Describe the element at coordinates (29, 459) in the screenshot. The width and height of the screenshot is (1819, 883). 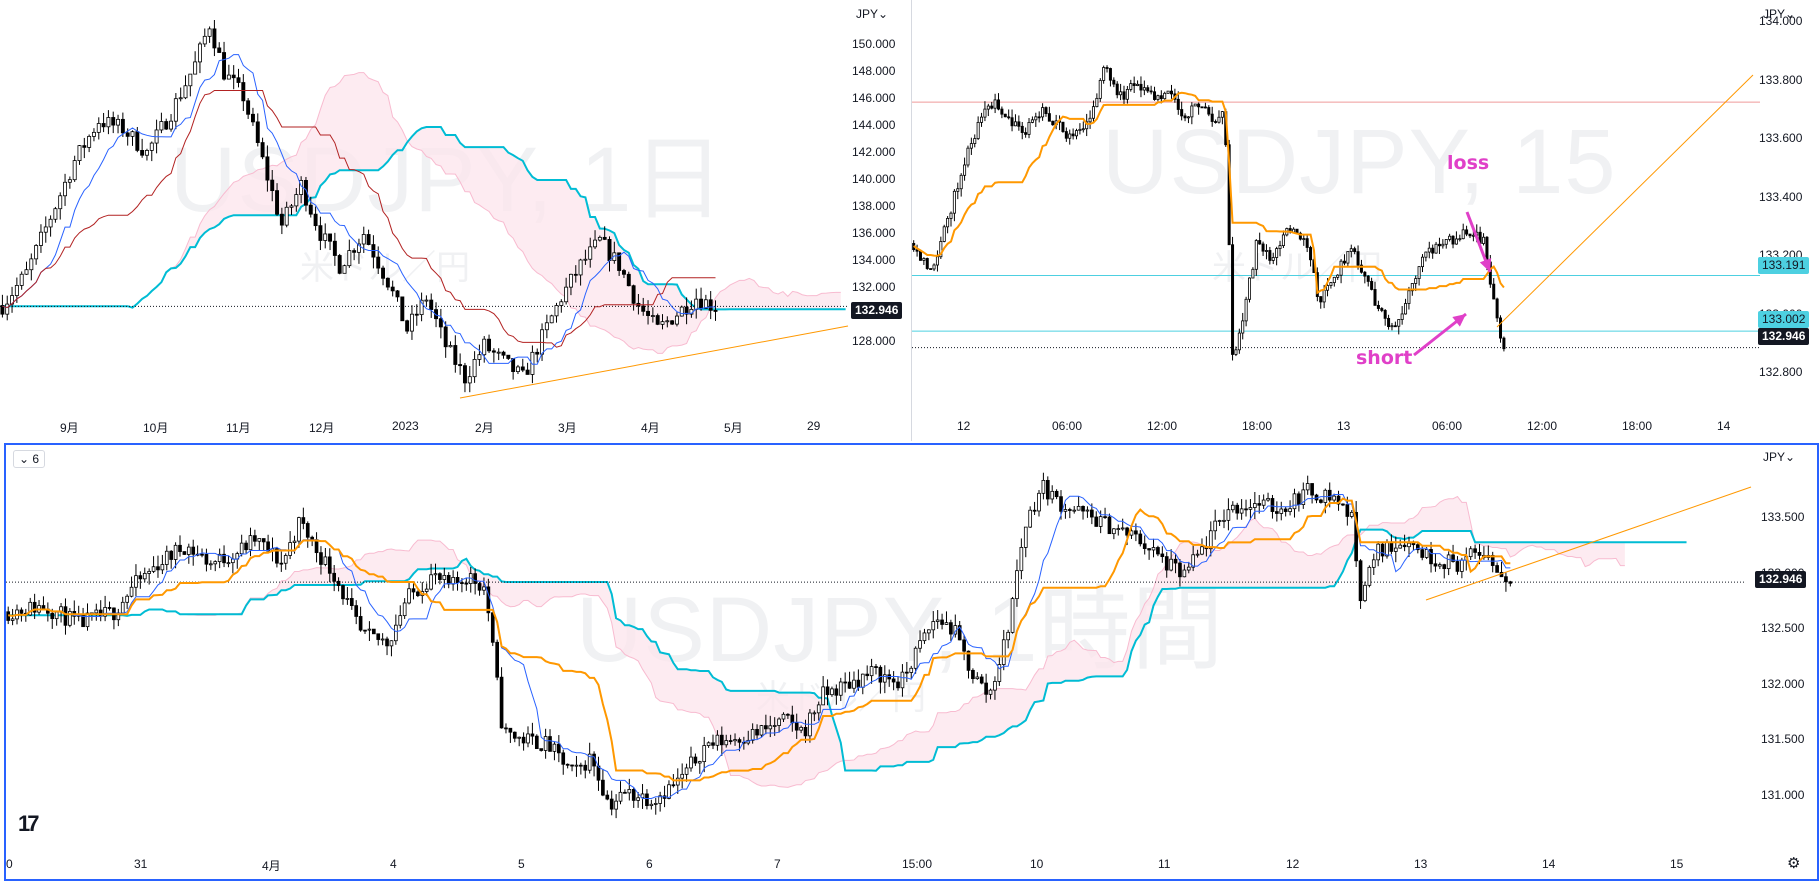
I see `collapse-indicators-button: ⌄ 6` at that location.